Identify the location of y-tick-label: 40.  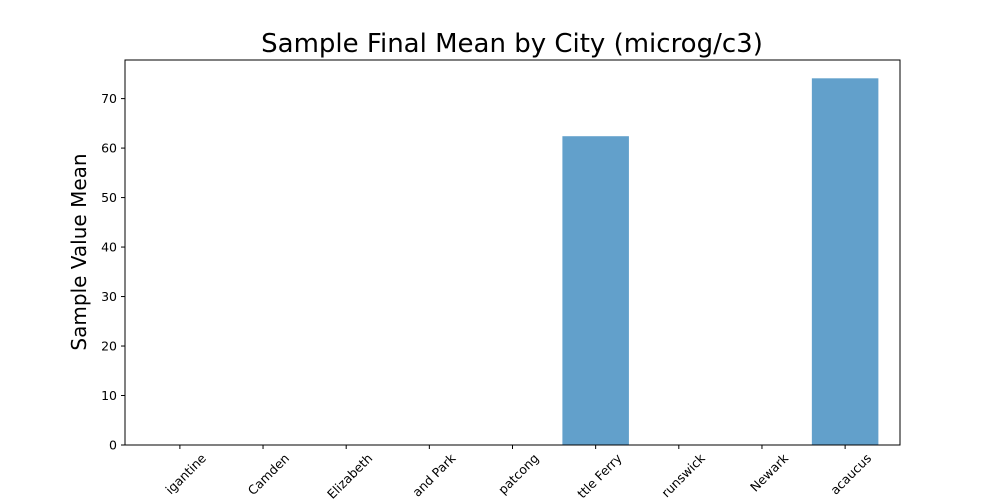
(109, 247).